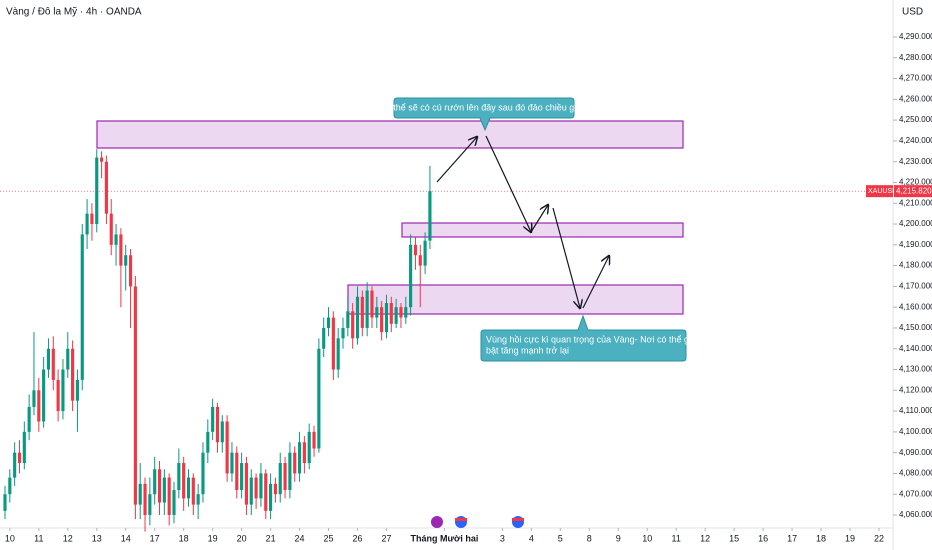 This screenshot has width=932, height=550. What do you see at coordinates (734, 538) in the screenshot?
I see `x-tick-label: 15` at bounding box center [734, 538].